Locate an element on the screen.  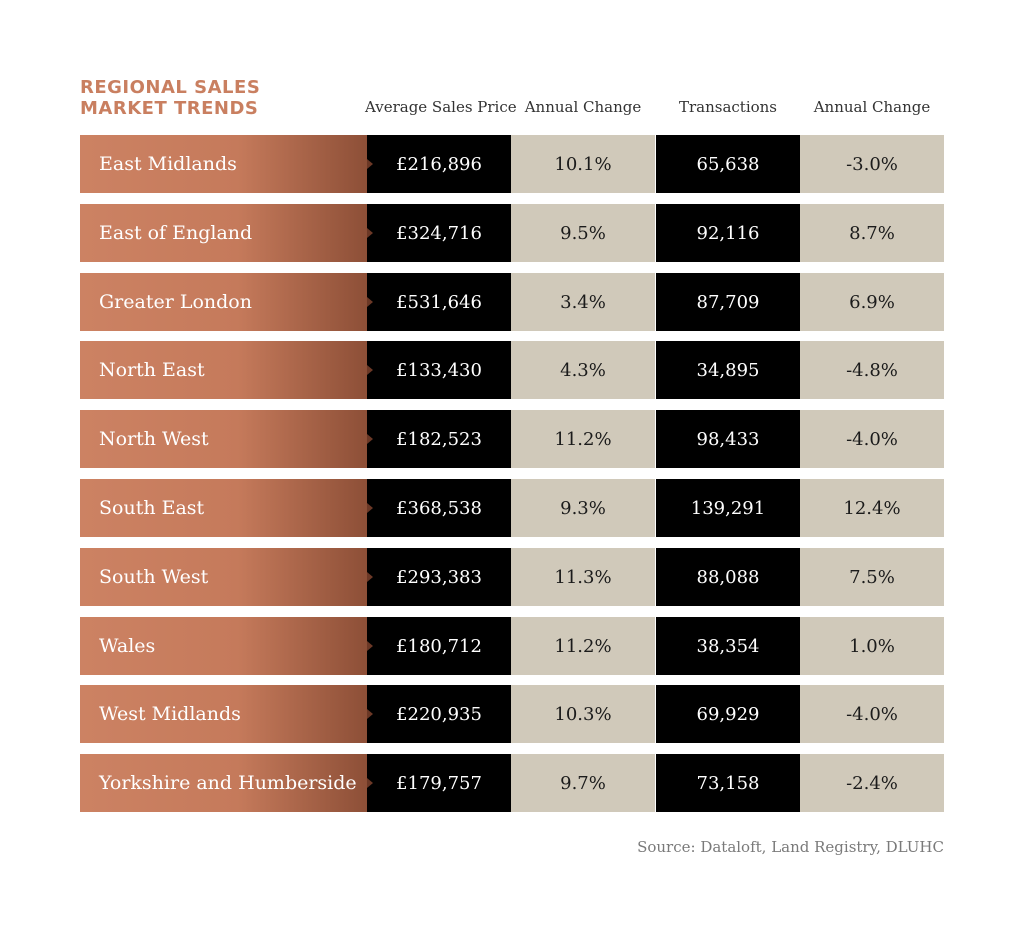
transactions: 65,638 is located at coordinates (728, 164).